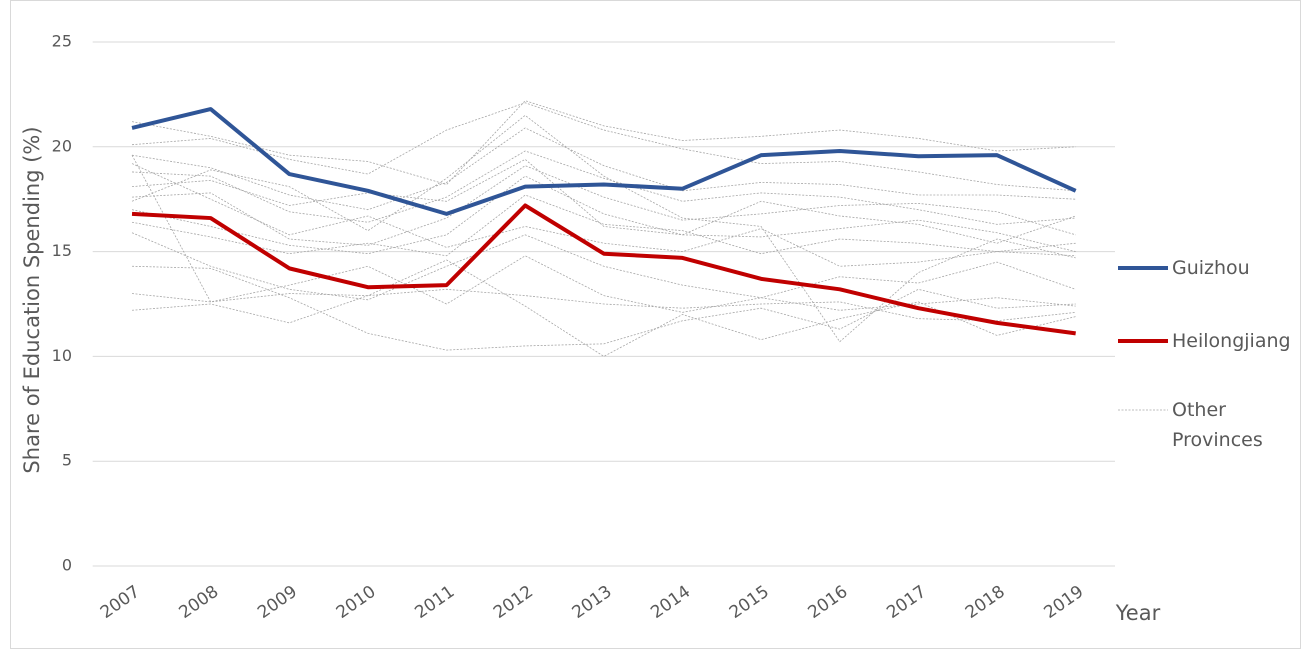 The width and height of the screenshot is (1302, 650). Describe the element at coordinates (1064, 602) in the screenshot. I see `x-tick-label: 2019` at that location.